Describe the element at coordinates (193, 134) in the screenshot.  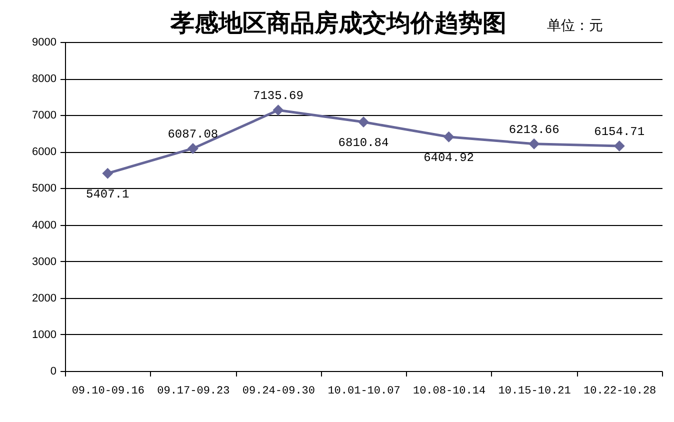
I see `data-label: 6087.08` at that location.